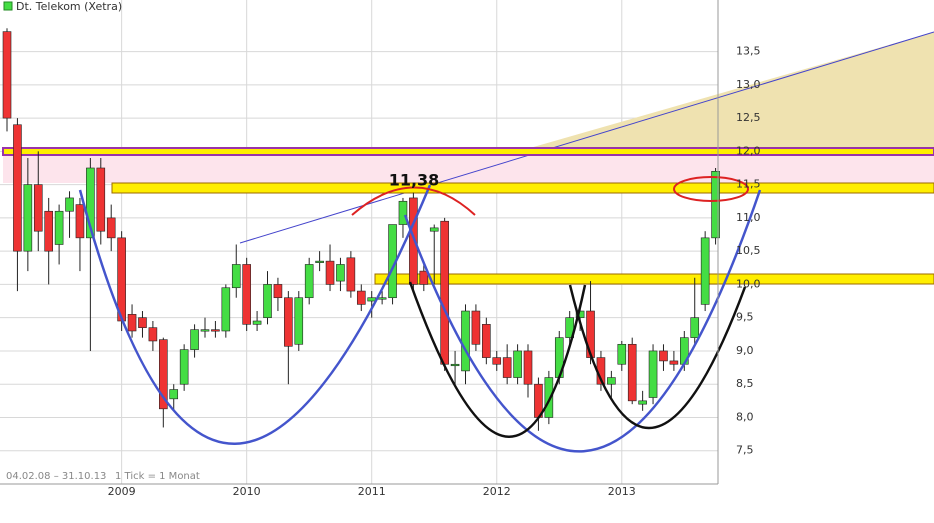 The height and width of the screenshot is (523, 934). What do you see at coordinates (414, 180) in the screenshot?
I see `annotation: 11,38` at bounding box center [414, 180].